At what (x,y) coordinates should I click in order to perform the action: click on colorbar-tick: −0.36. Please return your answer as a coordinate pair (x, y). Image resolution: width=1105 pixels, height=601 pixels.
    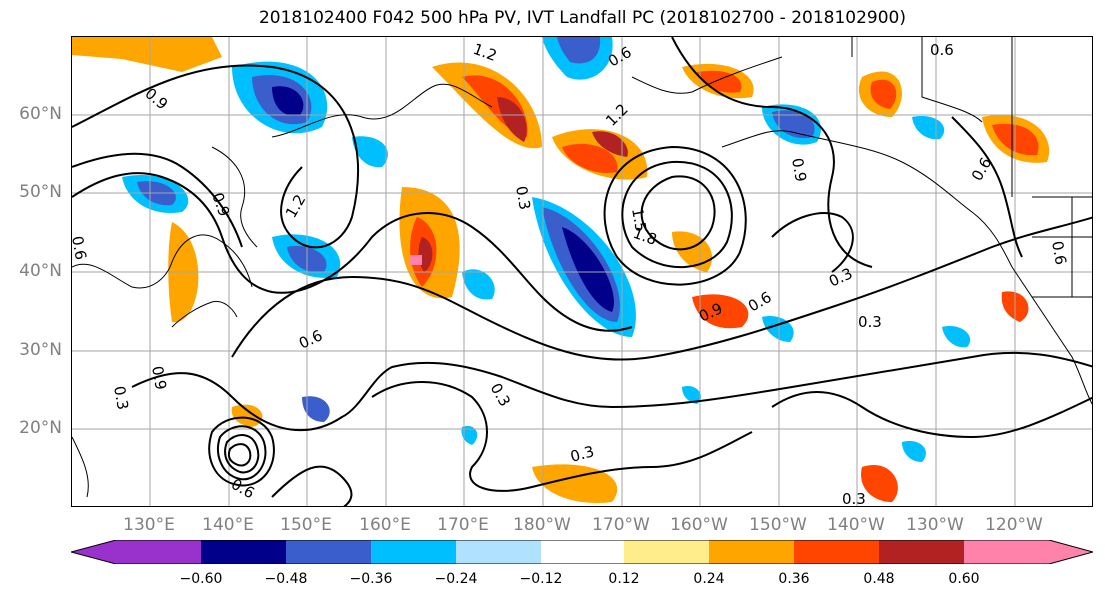
    Looking at the image, I should click on (371, 579).